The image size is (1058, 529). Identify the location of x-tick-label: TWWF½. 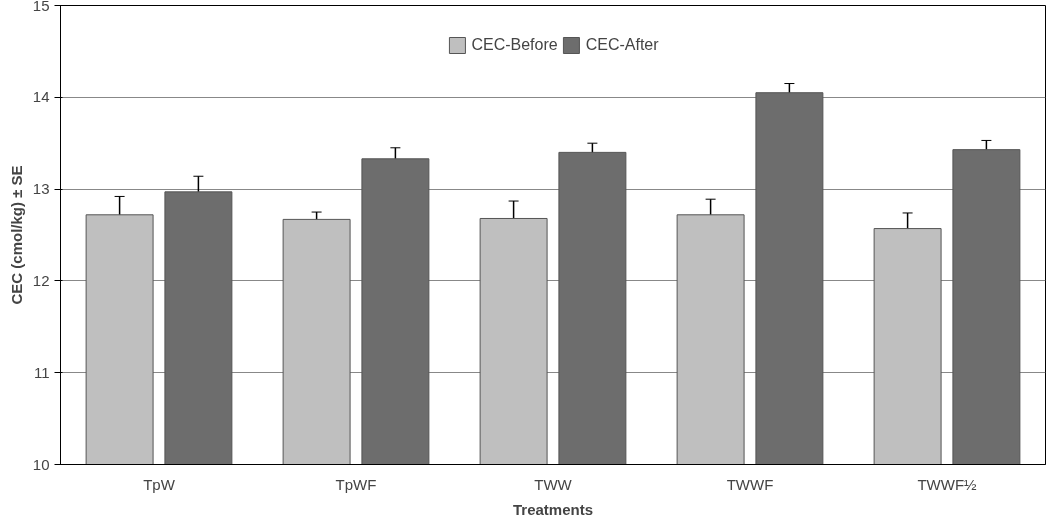
(947, 484).